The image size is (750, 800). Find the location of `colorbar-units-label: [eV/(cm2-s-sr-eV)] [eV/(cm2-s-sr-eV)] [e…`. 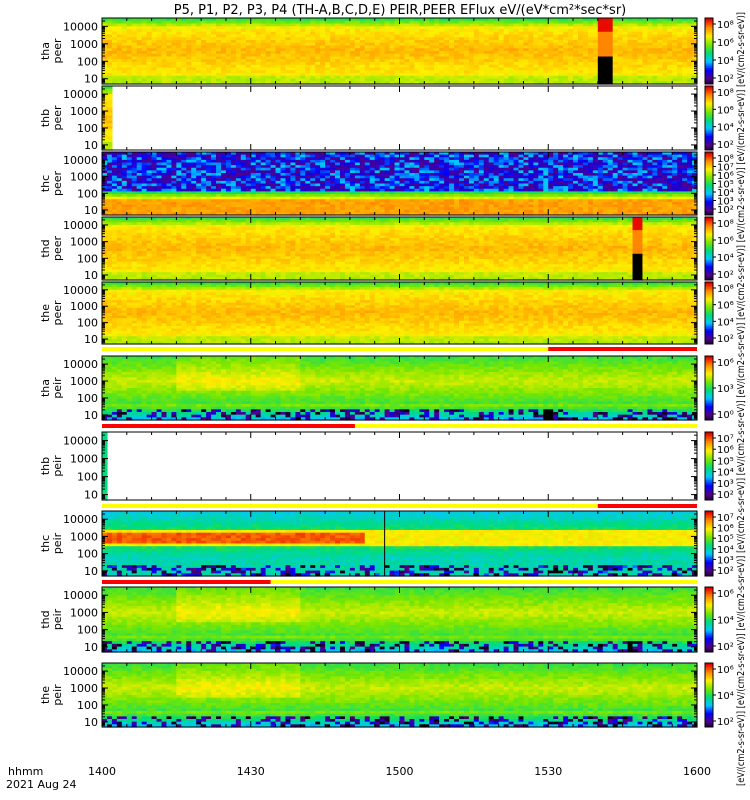

colorbar-units-label: [eV/(cm2-s-sr-eV)] [eV/(cm2-s-sr-eV)] [e… is located at coordinates (741, 399).